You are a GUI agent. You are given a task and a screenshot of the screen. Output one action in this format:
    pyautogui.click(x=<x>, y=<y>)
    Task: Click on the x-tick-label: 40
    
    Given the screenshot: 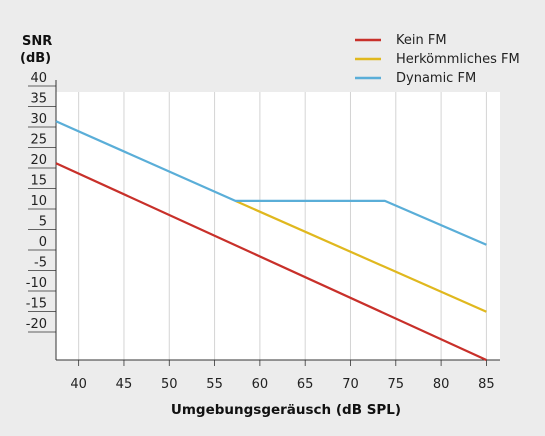 What is the action you would take?
    pyautogui.click(x=78, y=384)
    